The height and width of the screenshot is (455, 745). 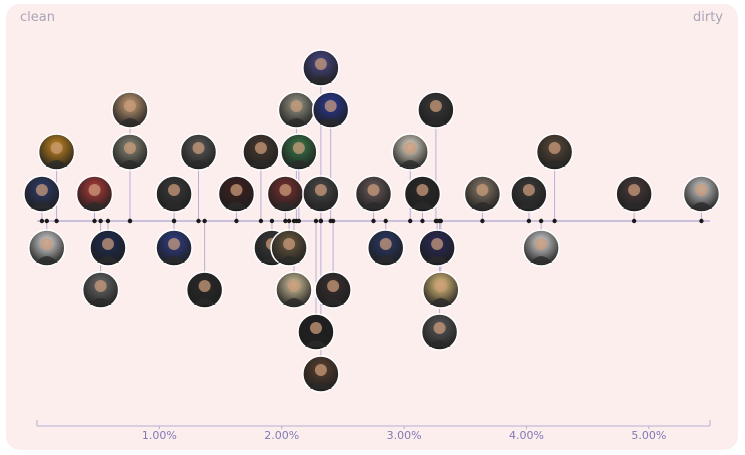 What do you see at coordinates (648, 435) in the screenshot?
I see `x-tick-label: 5.00%` at bounding box center [648, 435].